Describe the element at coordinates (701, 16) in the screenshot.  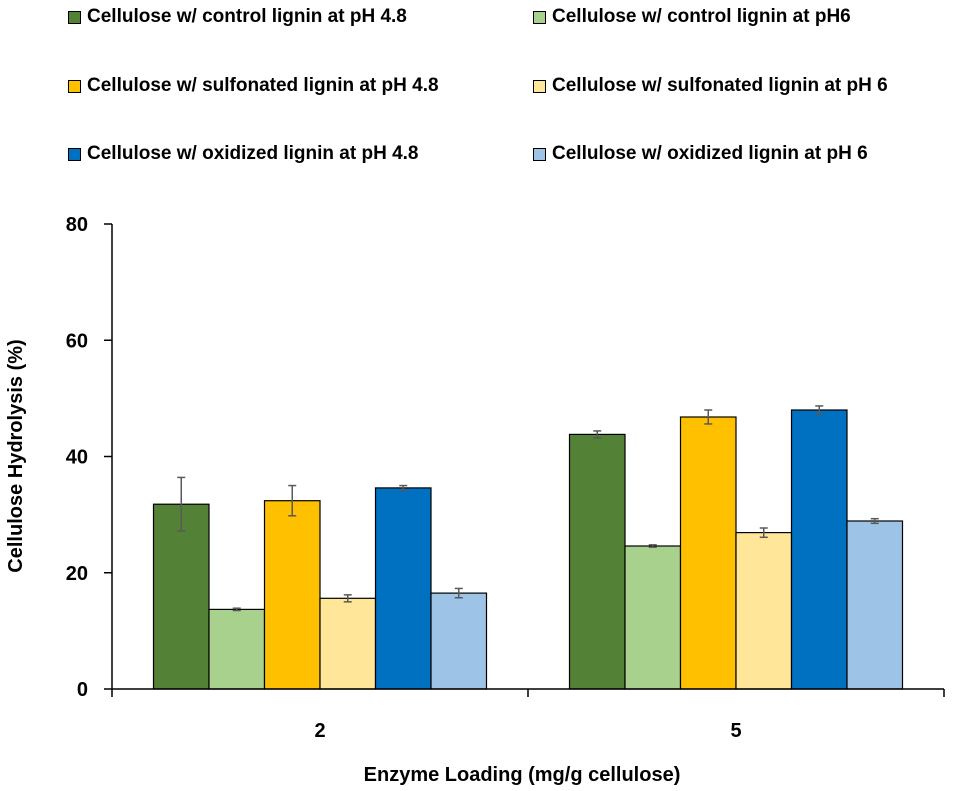
I see `legend-label-control-ph6: Cellulose w/ control lignin at pH6` at that location.